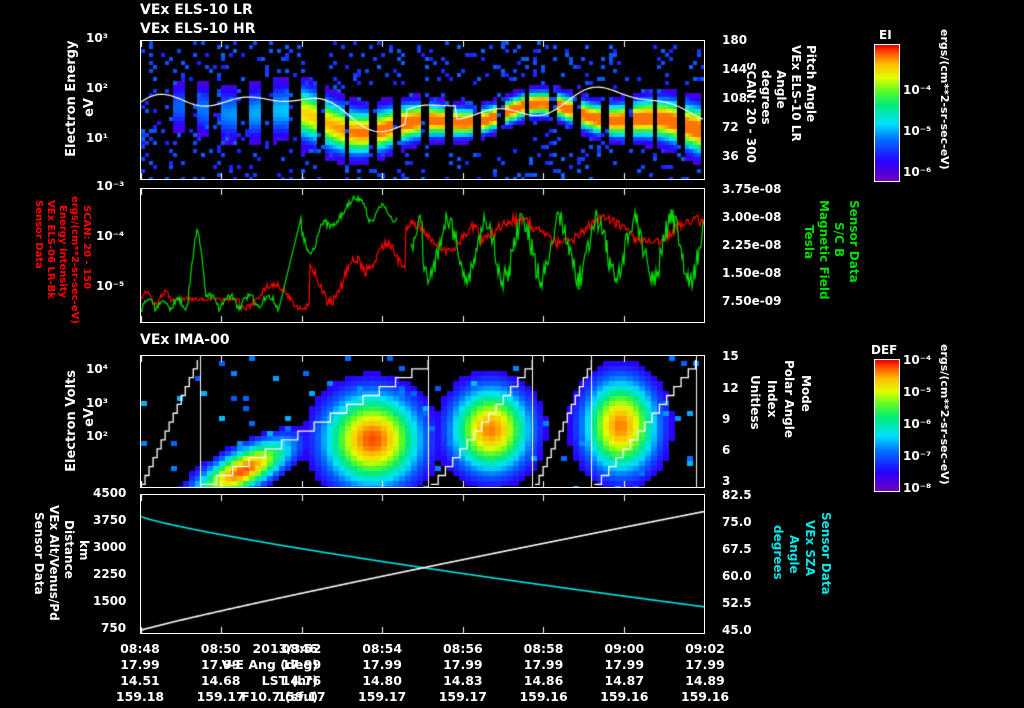  Describe the element at coordinates (917, 392) in the screenshot. I see `panel3-colorbar-tick-1: 10⁻⁵` at that location.